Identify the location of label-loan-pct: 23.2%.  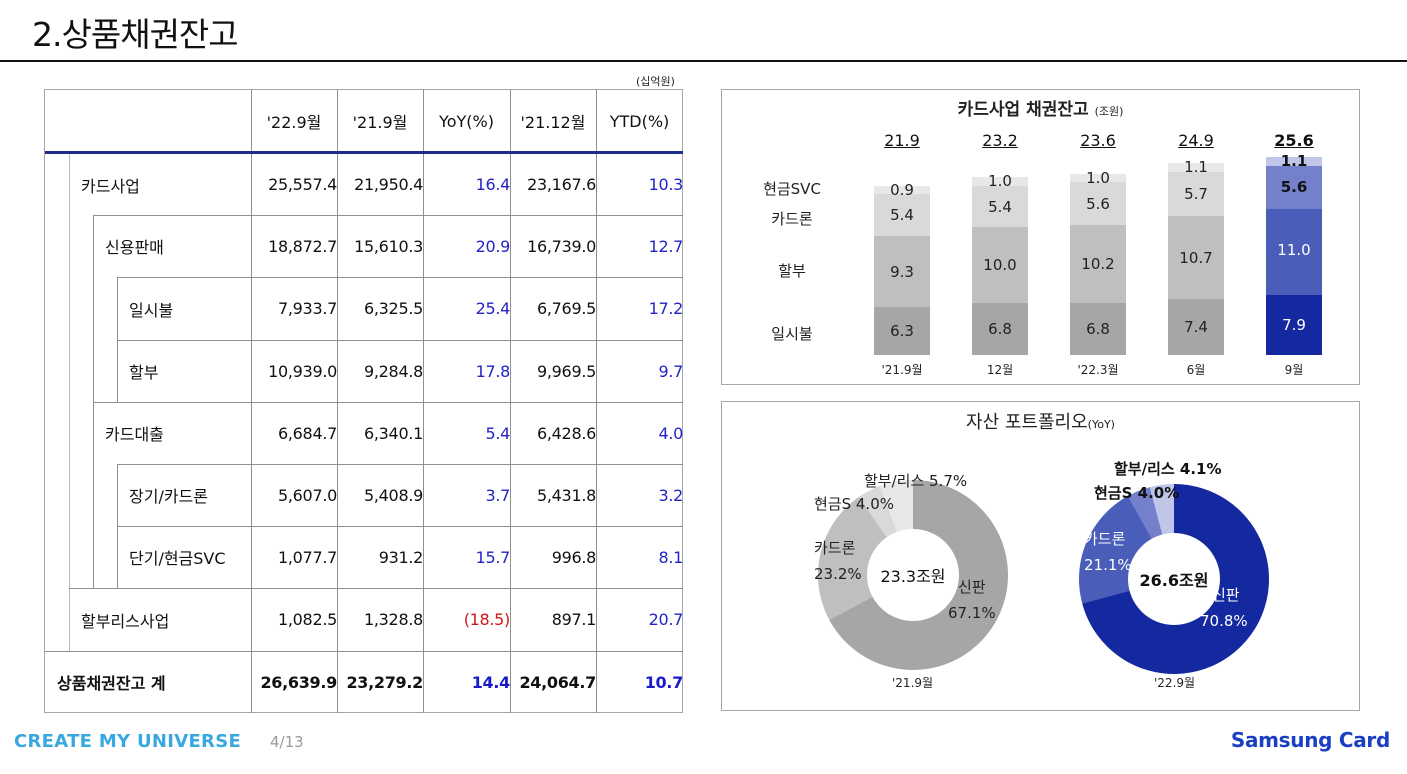
(838, 574).